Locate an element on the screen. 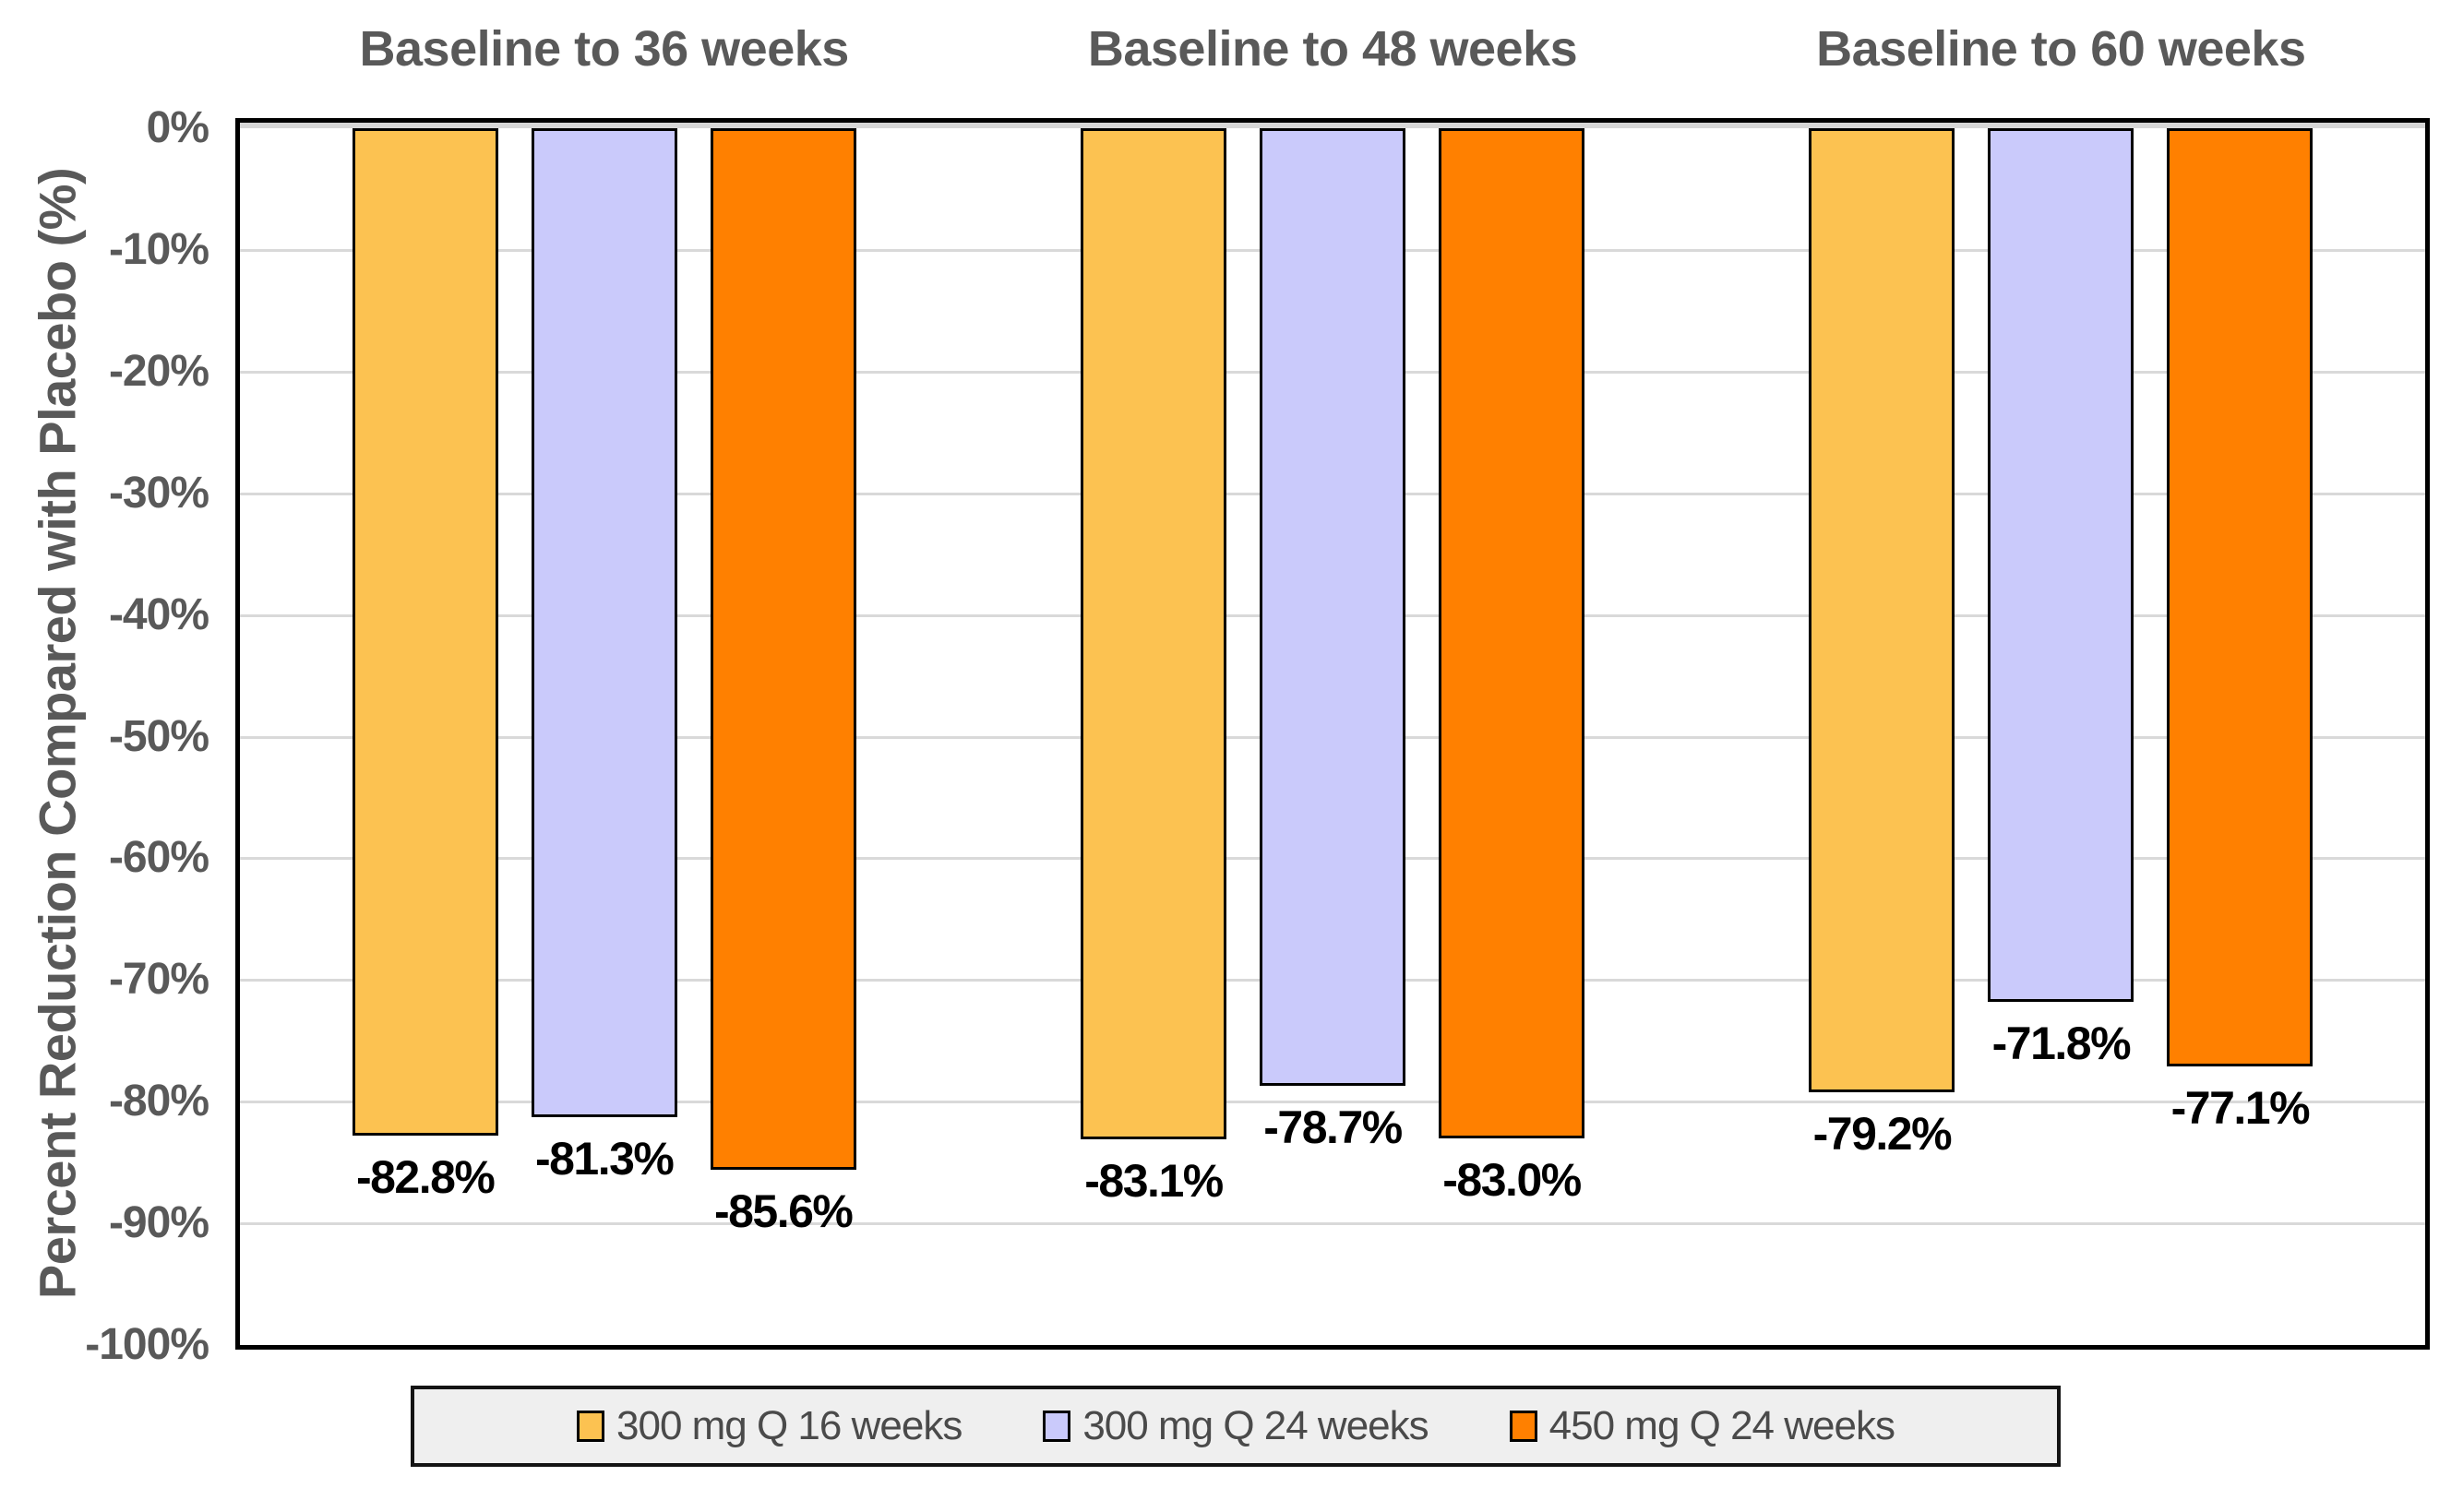  bar-450-mg-Q-24-weeks-group2 is located at coordinates (1511, 633).